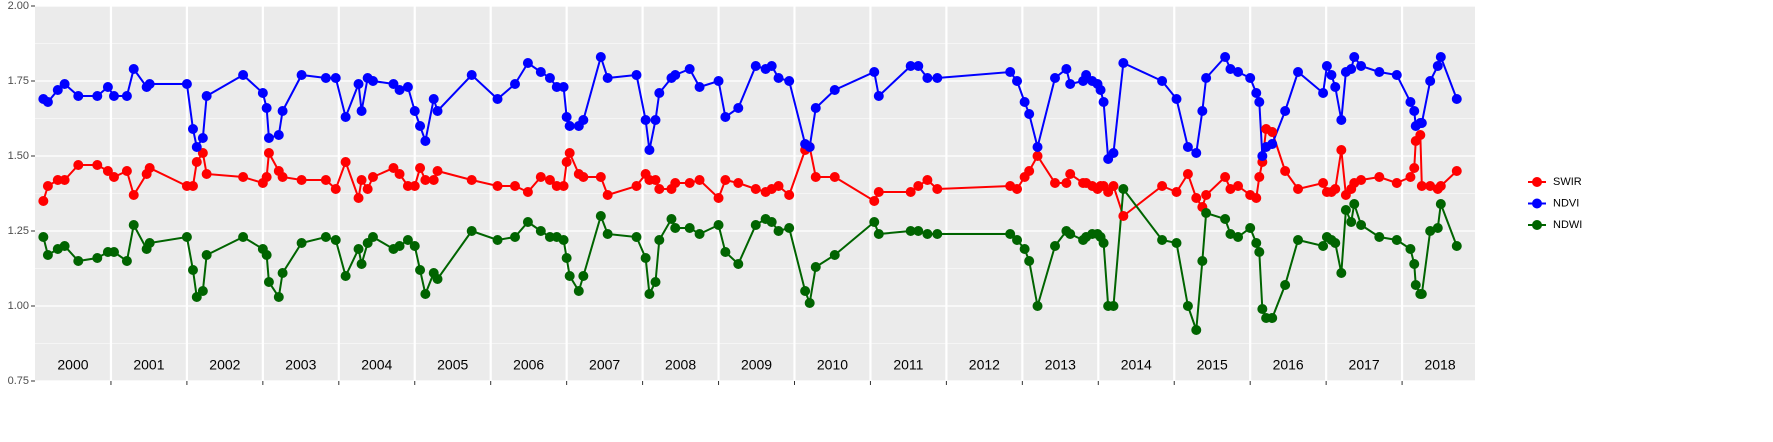 The width and height of the screenshot is (1773, 442). I want to click on year-label: 2009, so click(756, 365).